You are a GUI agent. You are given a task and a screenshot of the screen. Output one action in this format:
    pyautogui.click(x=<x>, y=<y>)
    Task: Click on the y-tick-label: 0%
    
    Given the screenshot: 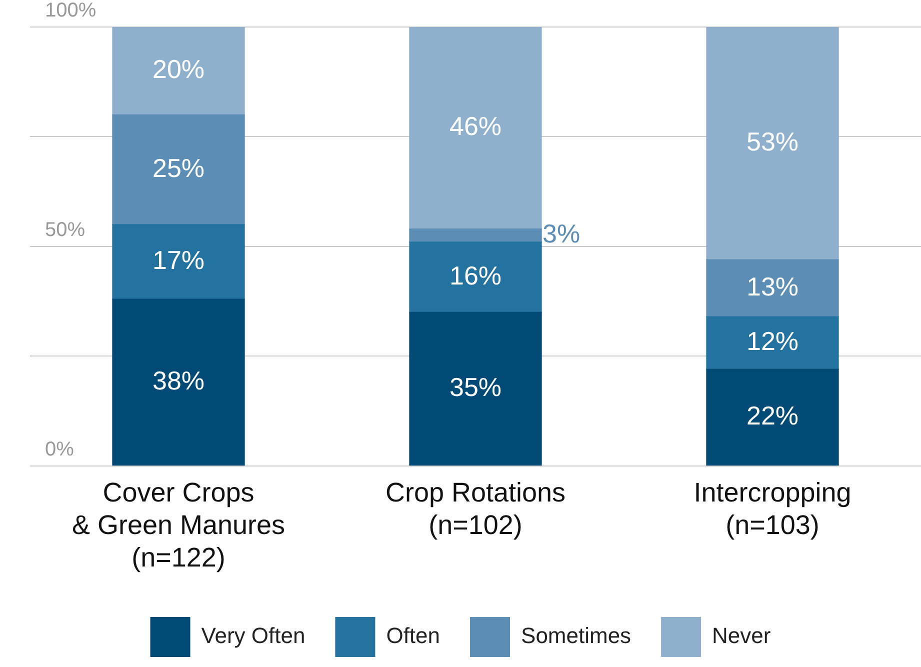 What is the action you would take?
    pyautogui.click(x=59, y=449)
    